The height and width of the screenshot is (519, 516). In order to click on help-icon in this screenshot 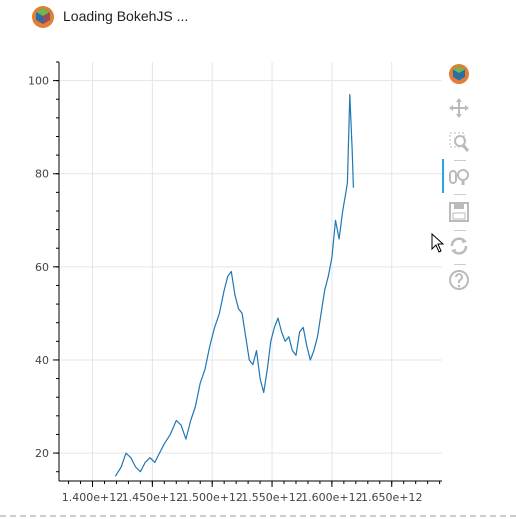, I will do `click(459, 280)`.